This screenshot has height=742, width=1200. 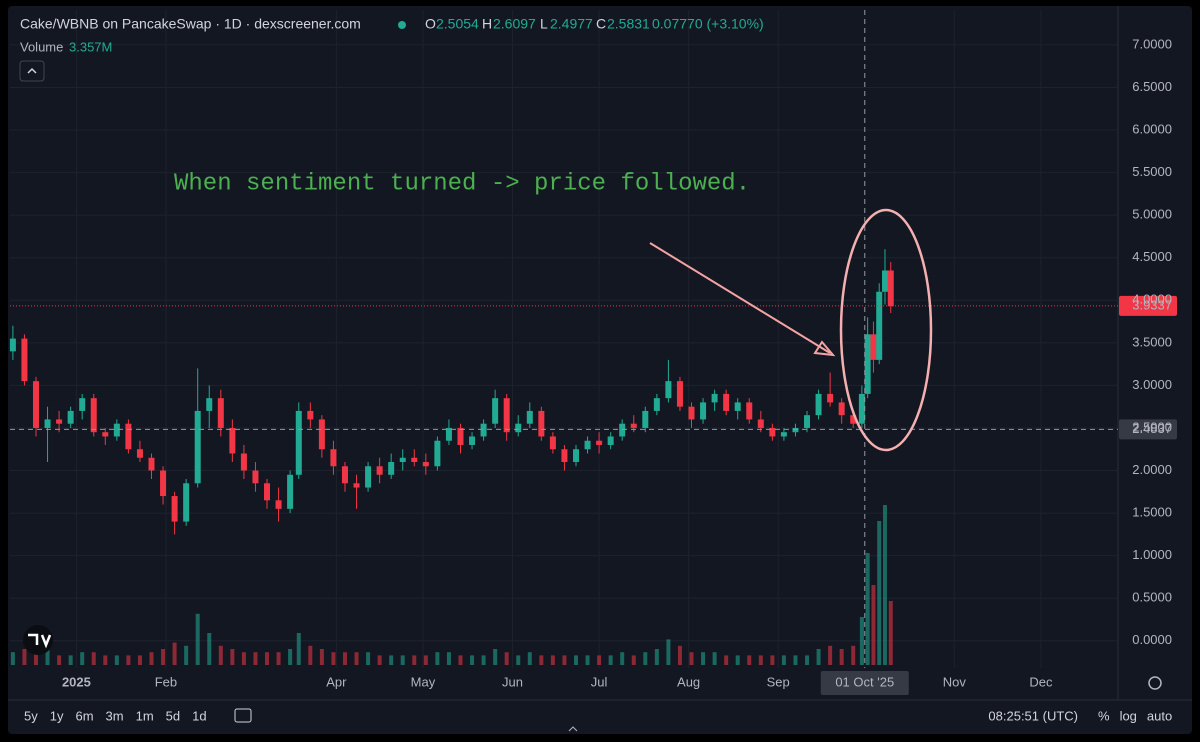 What do you see at coordinates (1152, 554) in the screenshot?
I see `y-tick-label: 1.0000` at bounding box center [1152, 554].